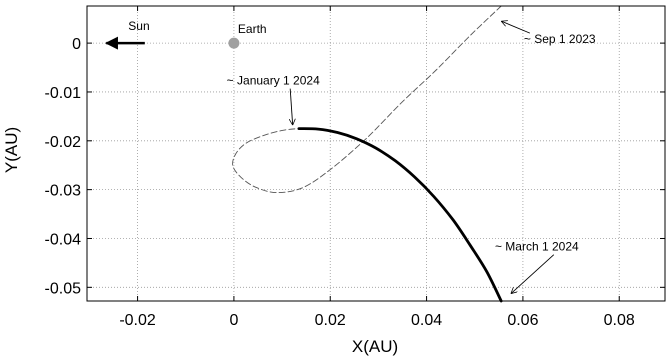  What do you see at coordinates (11, 150) in the screenshot?
I see `y-axis-label: Y(AU)` at bounding box center [11, 150].